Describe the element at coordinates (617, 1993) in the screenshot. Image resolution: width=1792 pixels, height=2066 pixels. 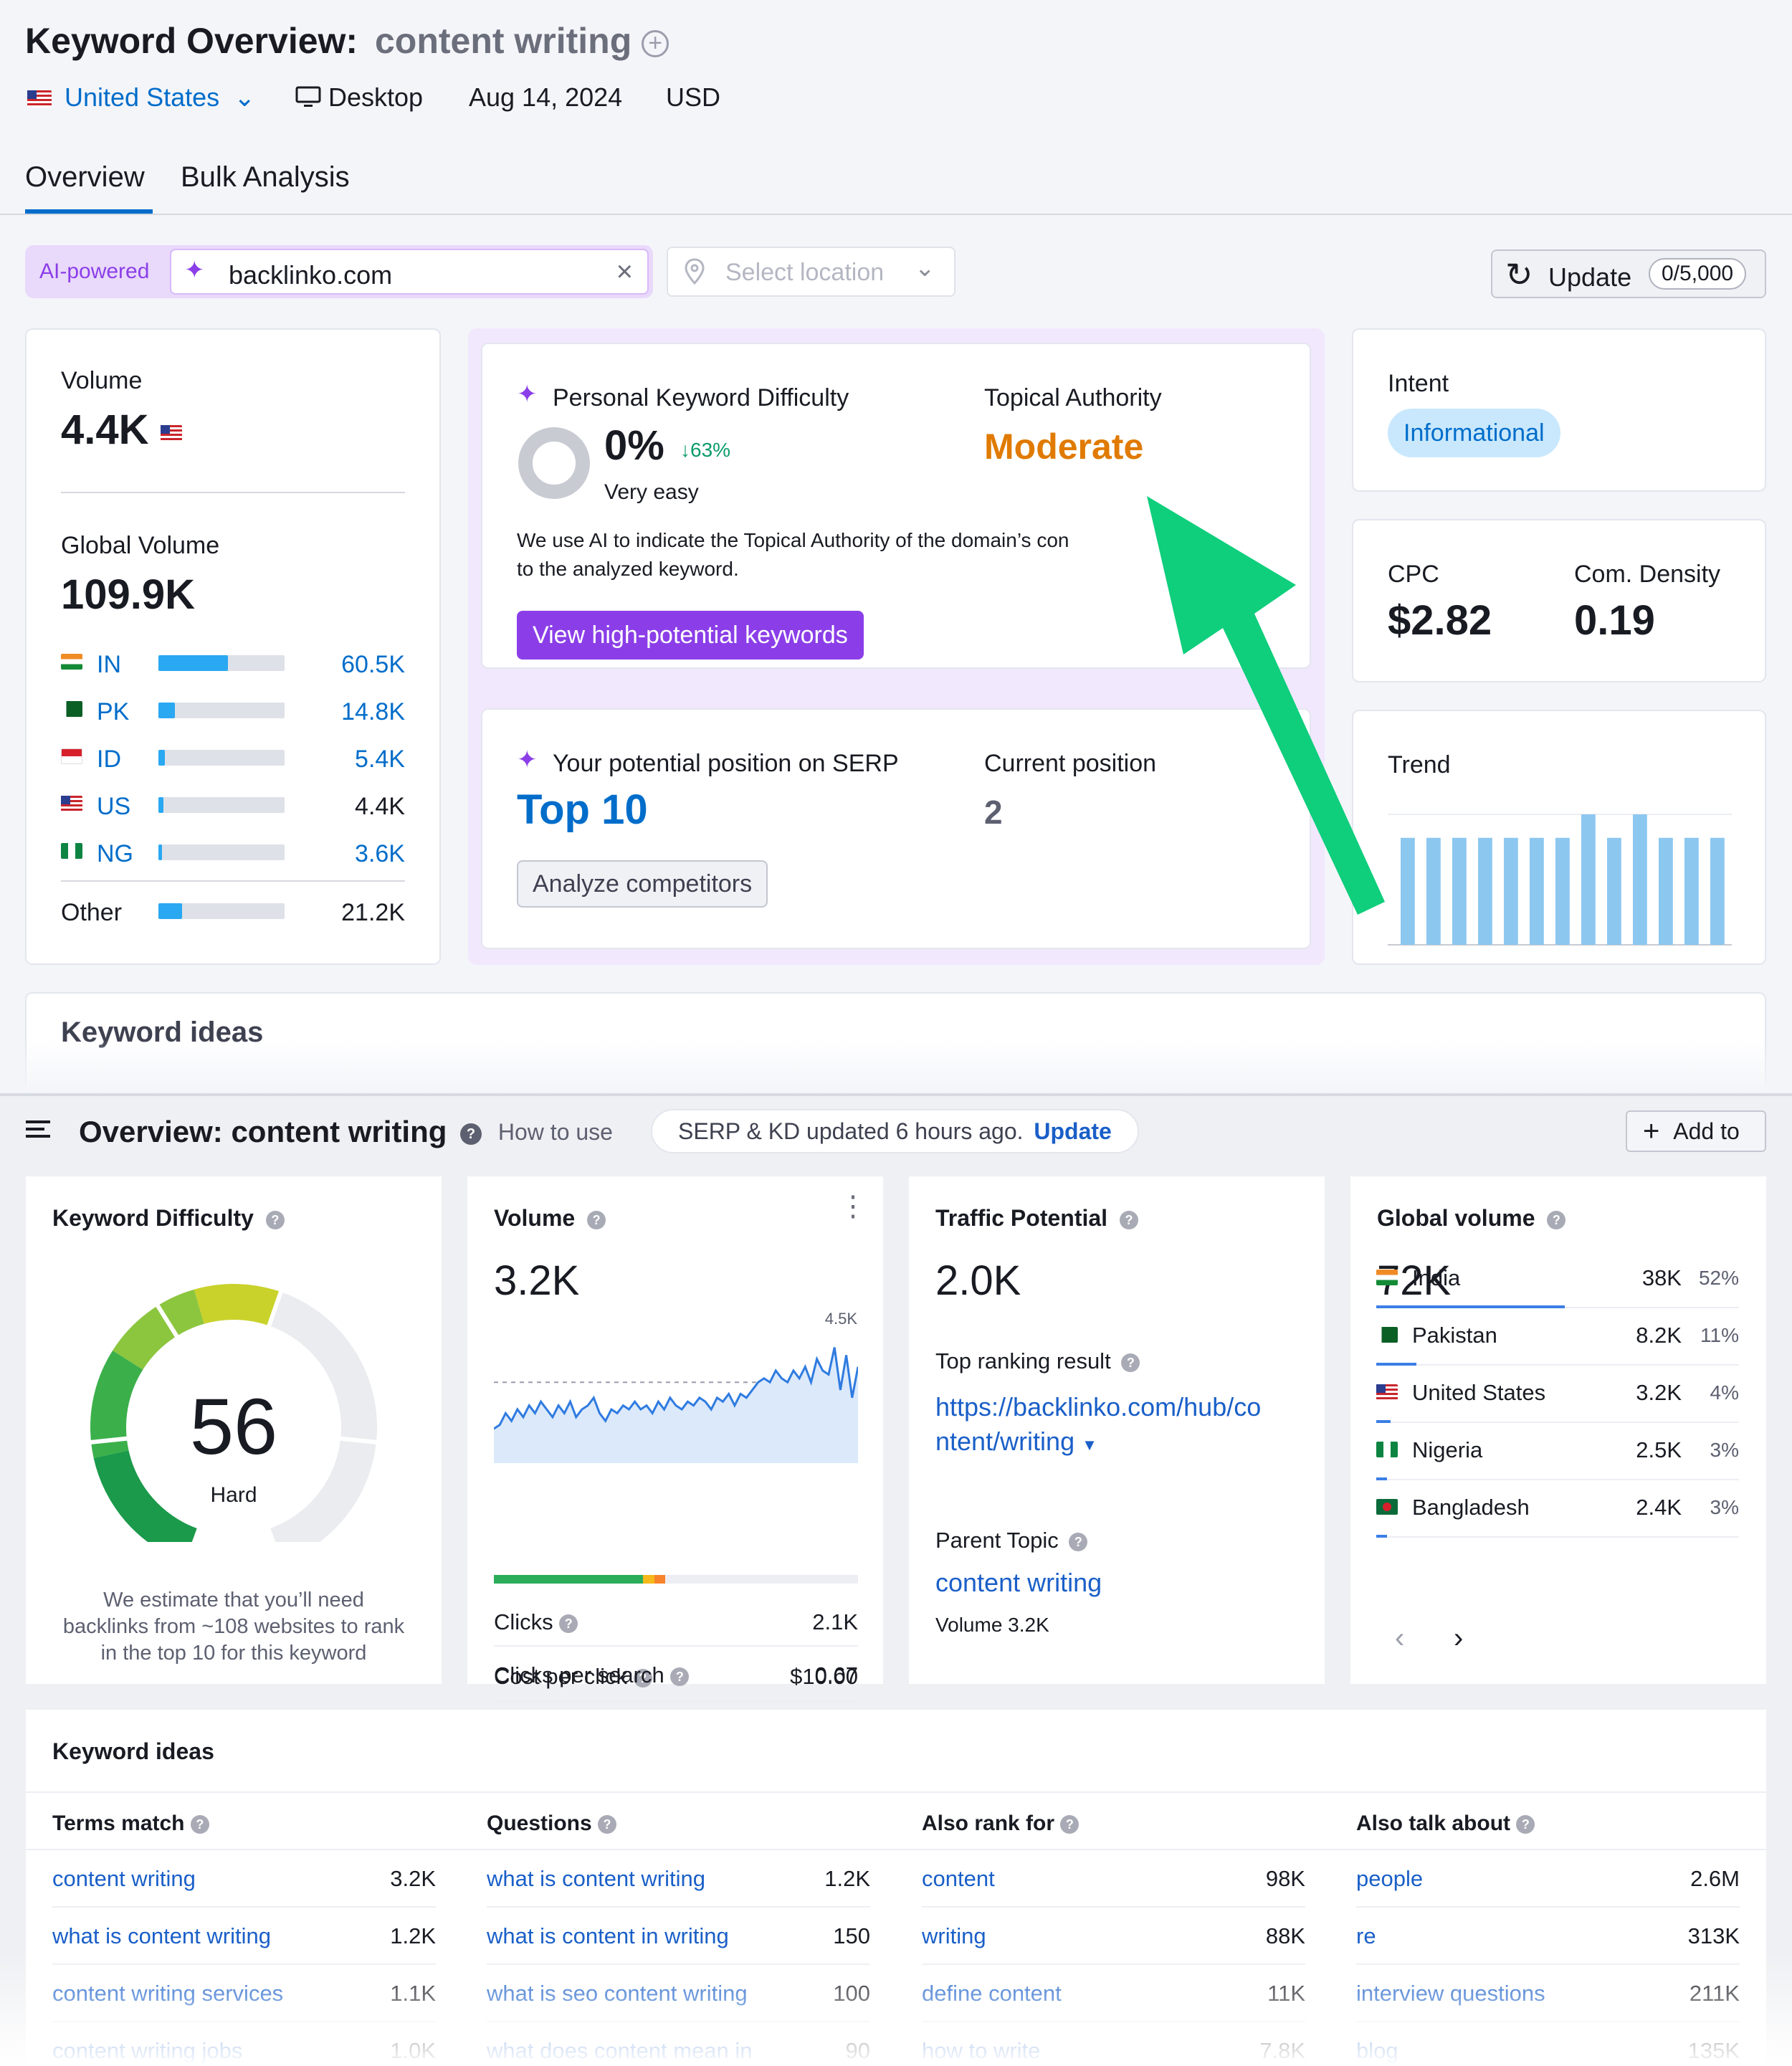
I see `keyword-link: what is seo content writing` at that location.